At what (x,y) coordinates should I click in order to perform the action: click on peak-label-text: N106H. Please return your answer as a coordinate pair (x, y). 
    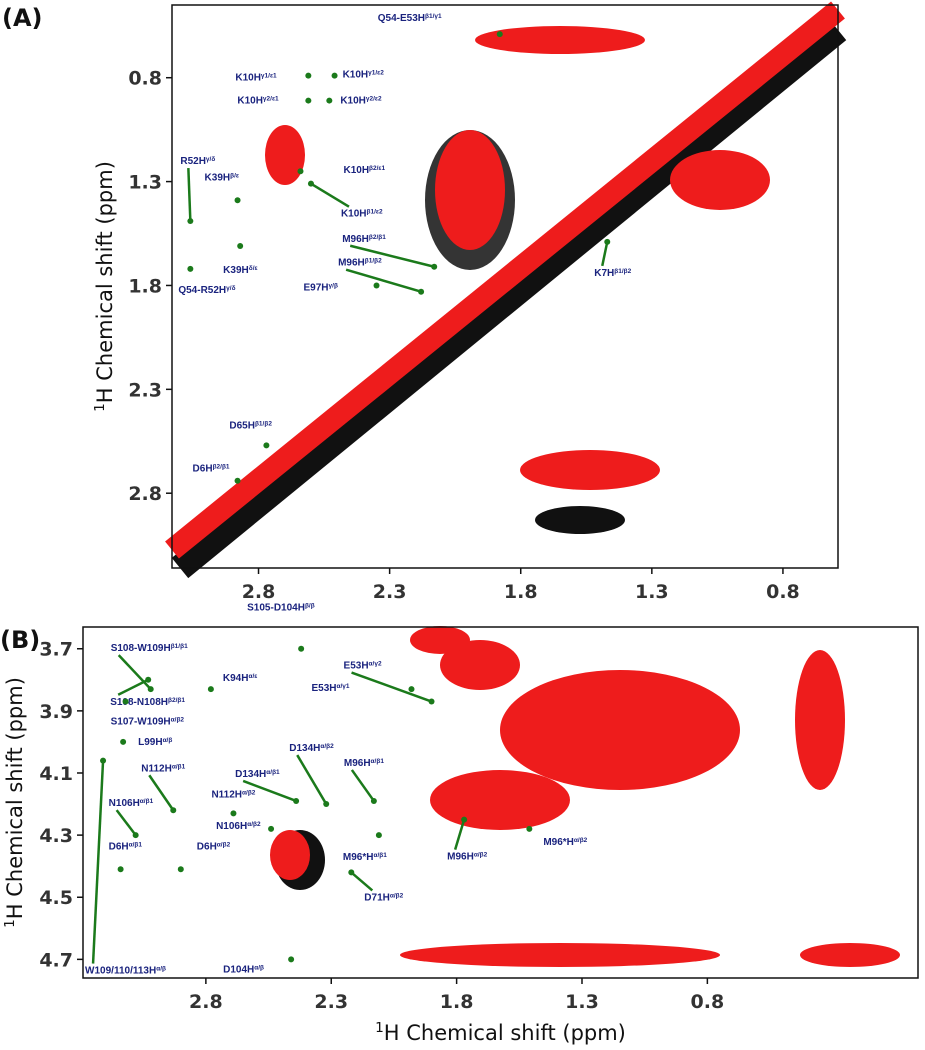
    Looking at the image, I should click on (231, 826).